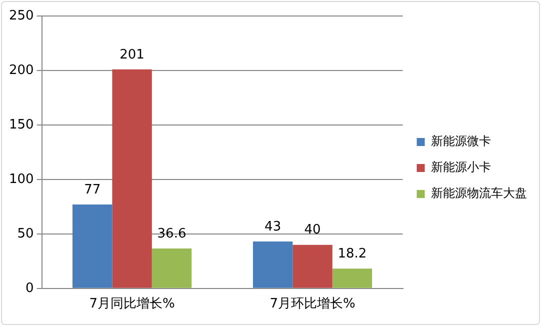 Image resolution: width=541 pixels, height=326 pixels. I want to click on data-label: 77, so click(92, 190).